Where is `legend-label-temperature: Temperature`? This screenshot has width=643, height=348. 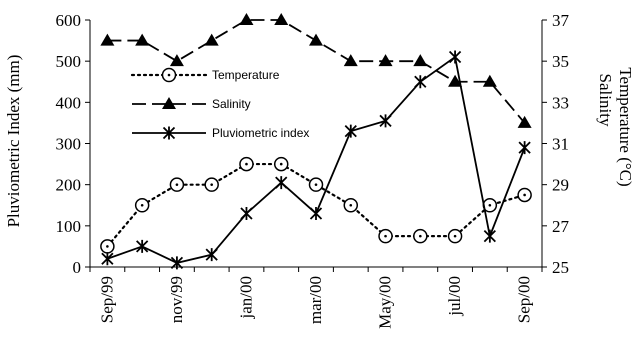
legend-label-temperature: Temperature is located at coordinates (246, 75).